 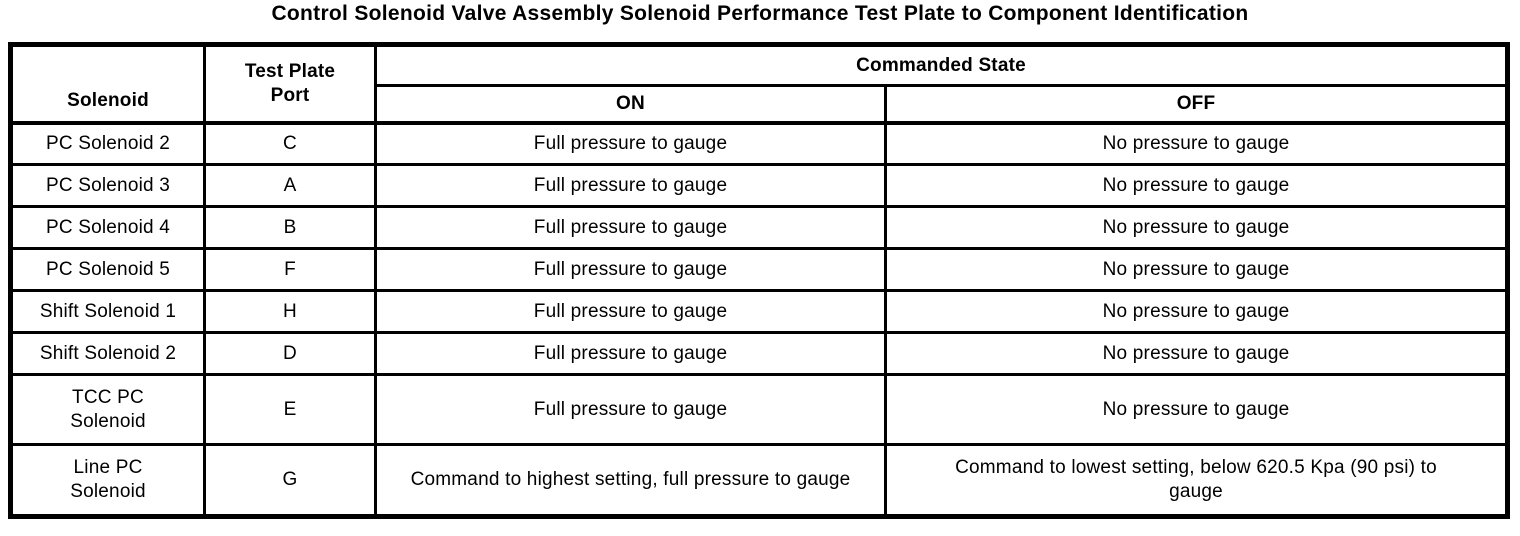 What do you see at coordinates (290, 227) in the screenshot?
I see `cell-port: B` at bounding box center [290, 227].